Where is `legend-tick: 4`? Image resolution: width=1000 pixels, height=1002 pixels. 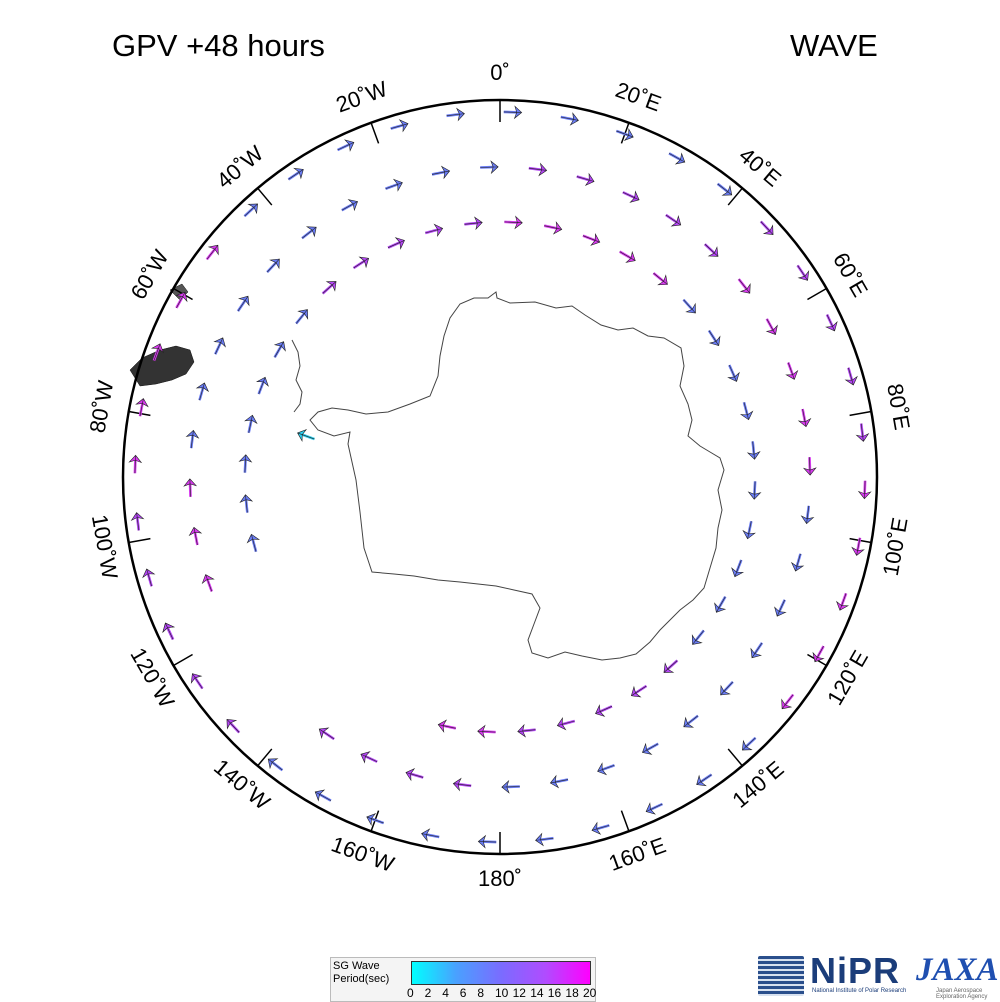
legend-tick: 4 is located at coordinates (445, 993).